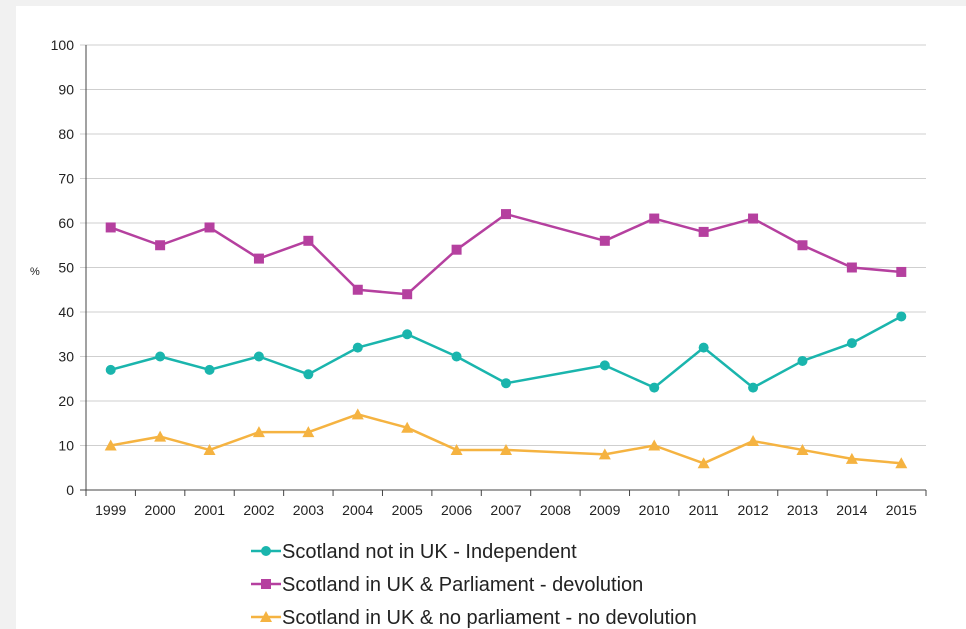  I want to click on y-tick-label: 90, so click(66, 90).